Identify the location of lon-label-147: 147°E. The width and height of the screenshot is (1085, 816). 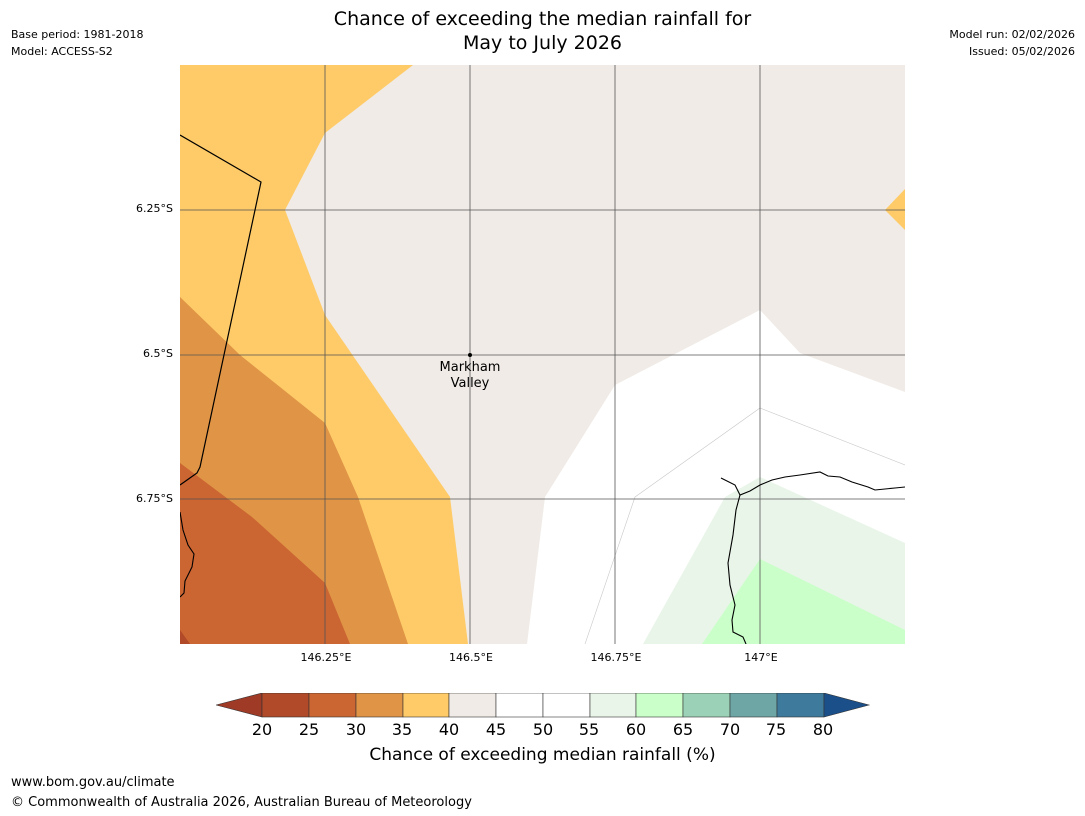
(761, 657).